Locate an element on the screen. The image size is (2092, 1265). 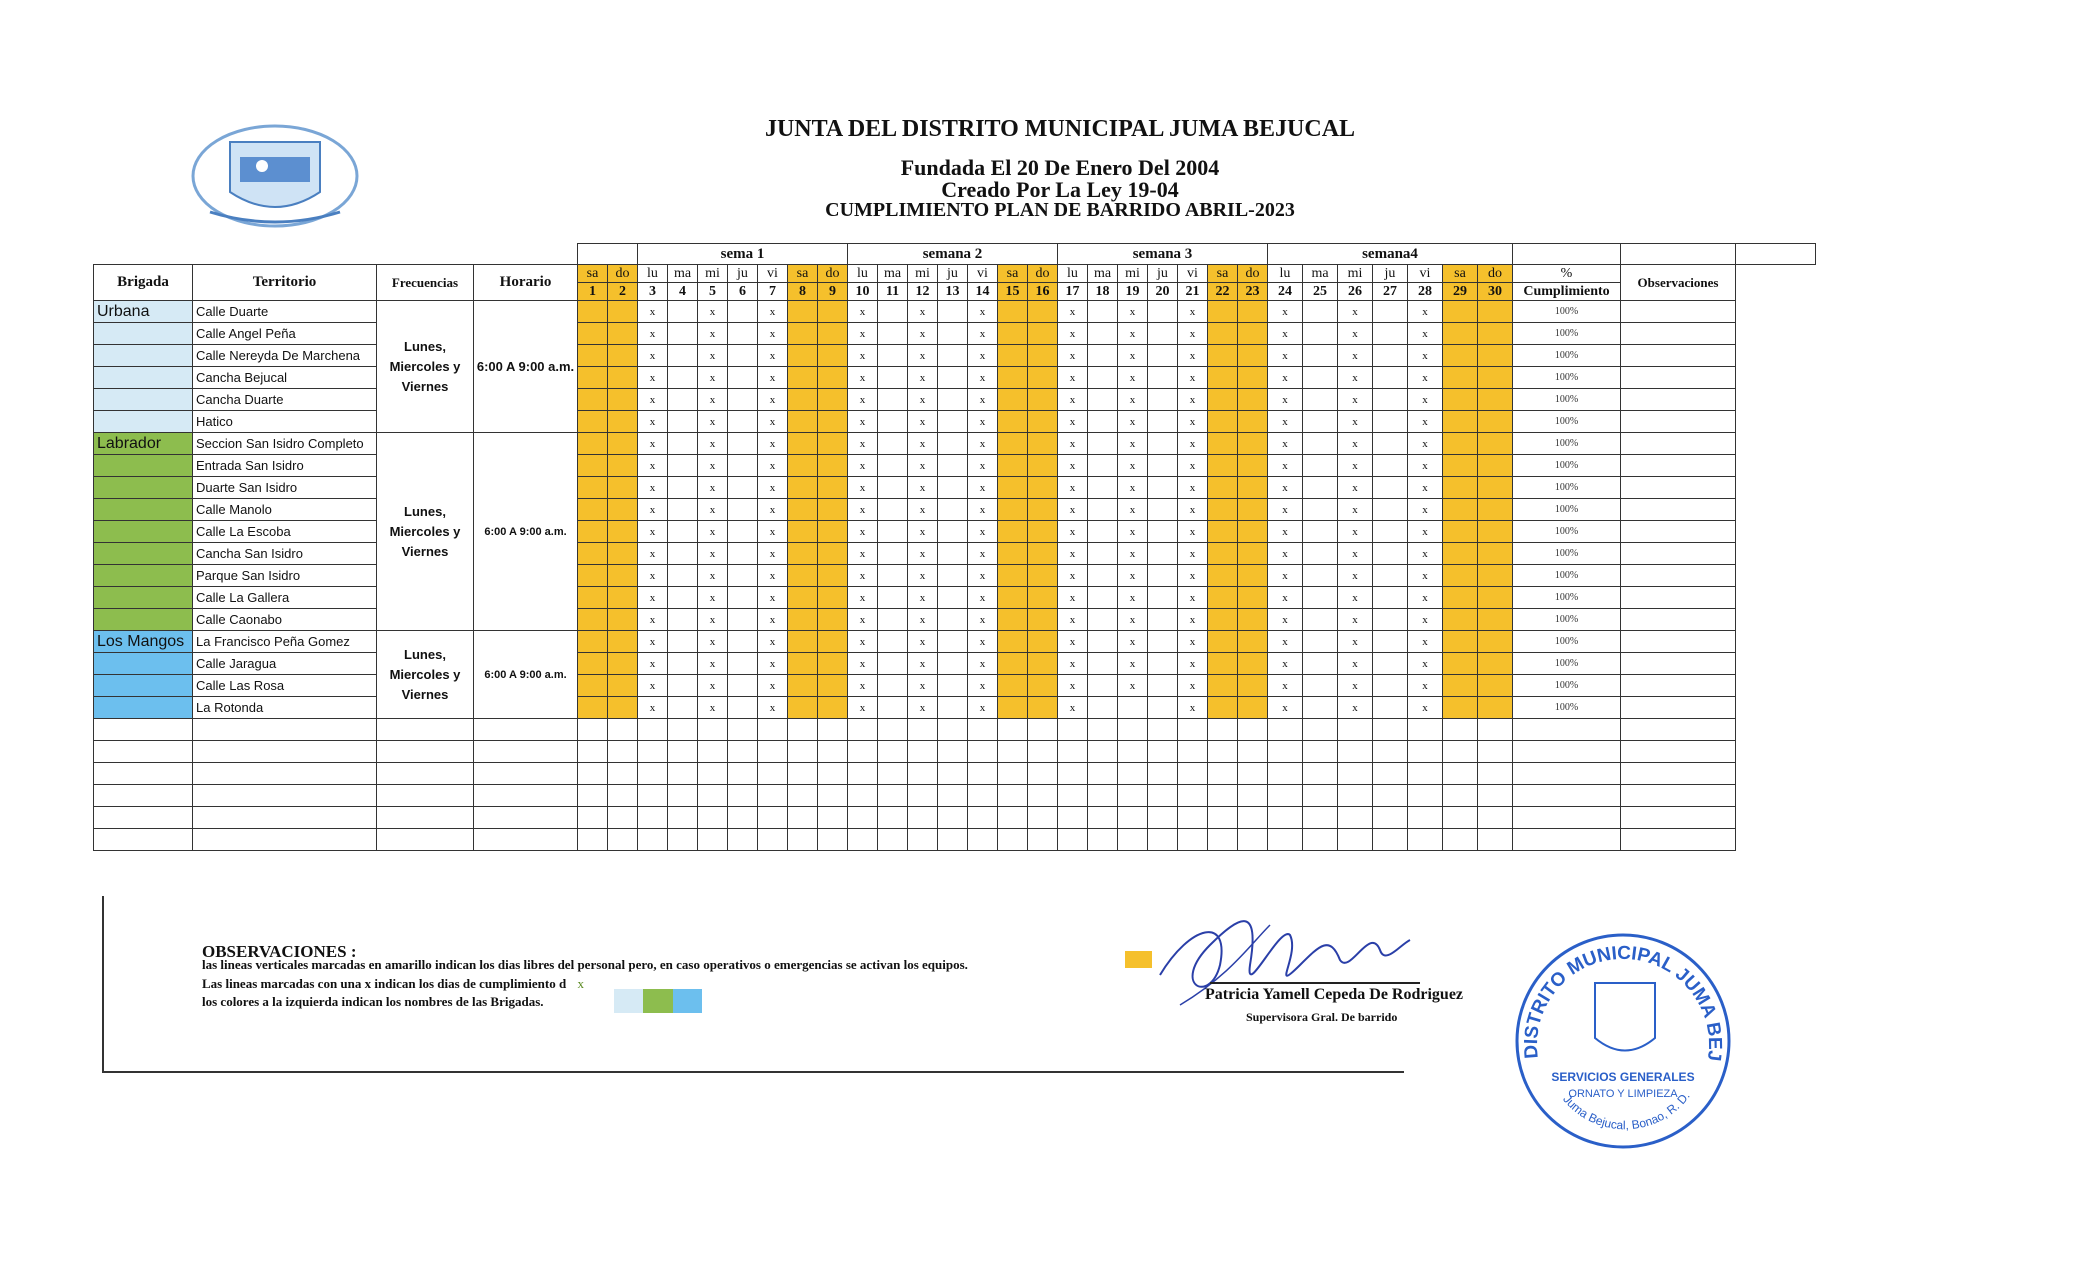
day-name: lu is located at coordinates (862, 273).